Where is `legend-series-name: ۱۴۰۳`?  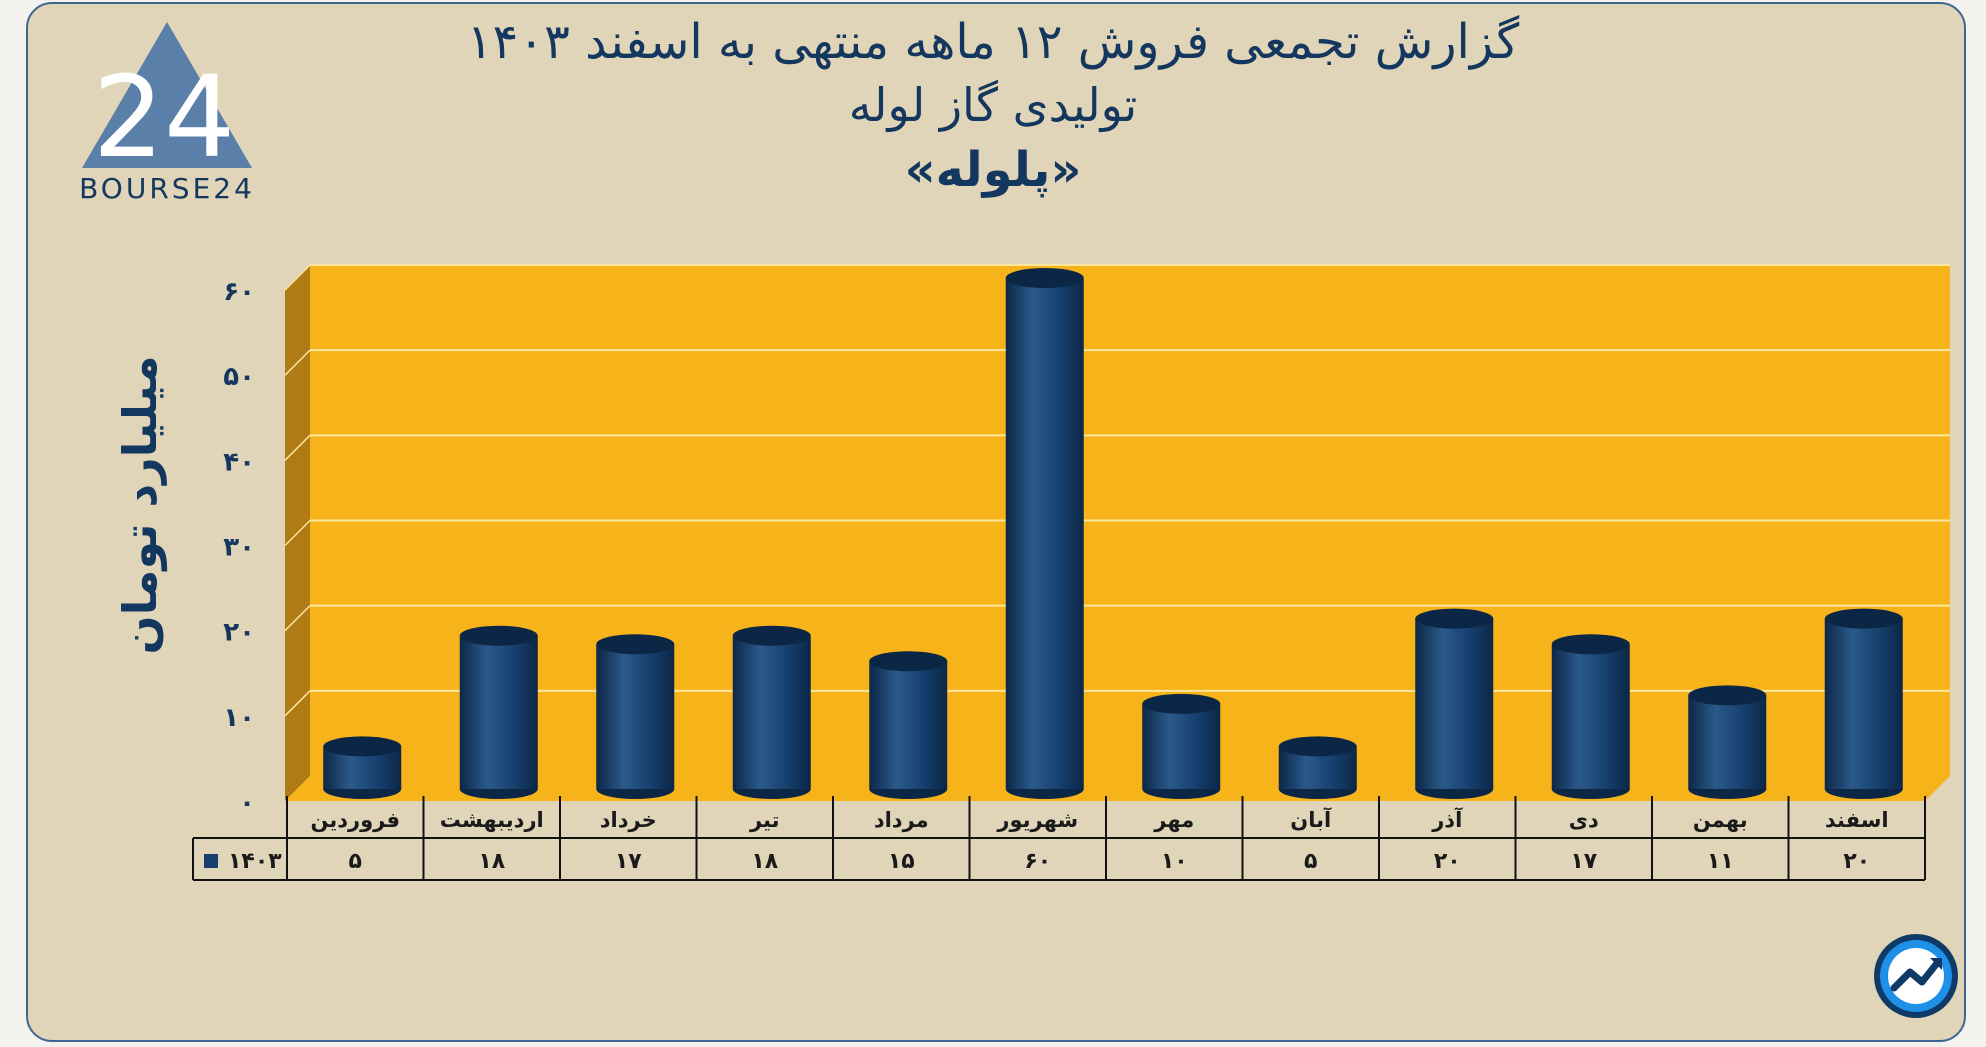
legend-series-name: ۱۴۰۳ is located at coordinates (255, 861).